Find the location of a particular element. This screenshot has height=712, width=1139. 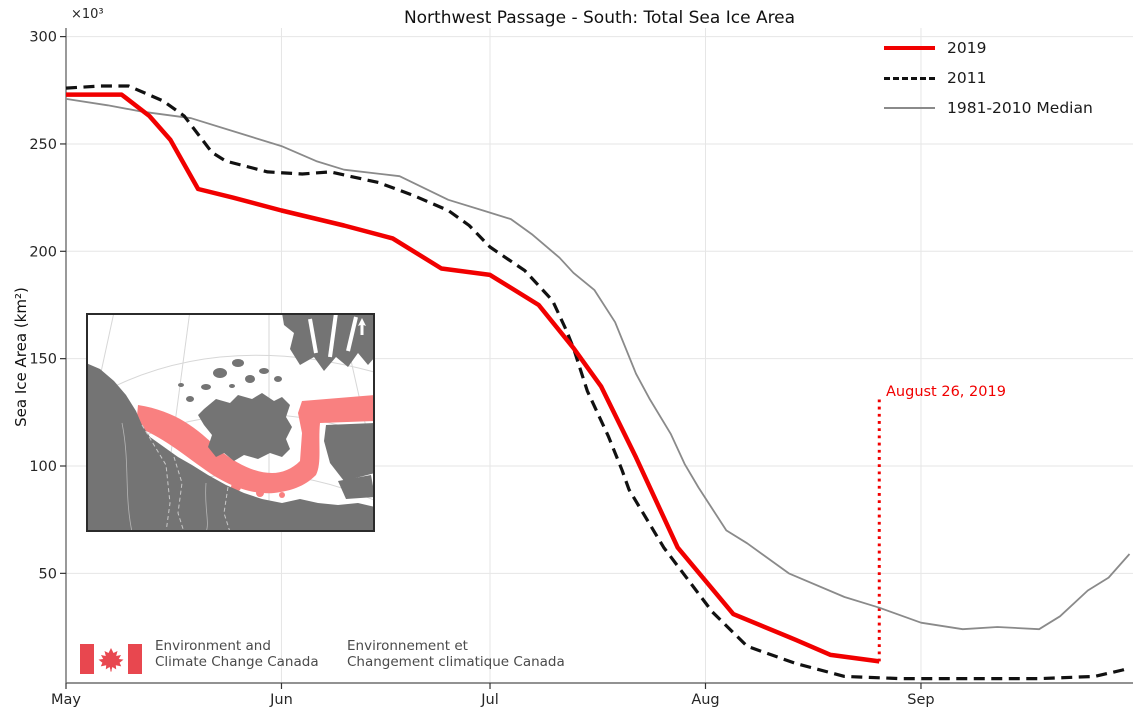

footer-text-english: Environment and Climate Change Canada is located at coordinates (237, 654).